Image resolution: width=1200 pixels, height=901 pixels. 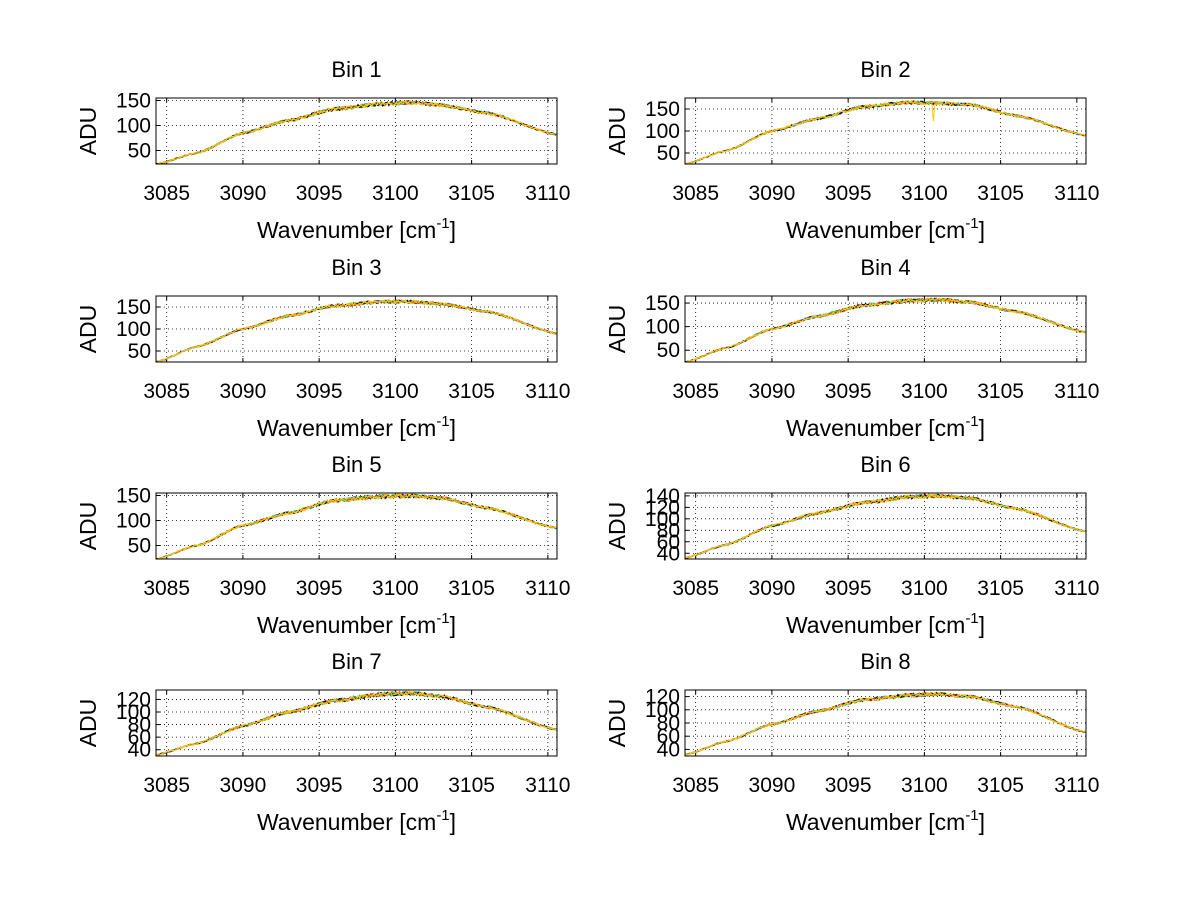 What do you see at coordinates (356, 661) in the screenshot?
I see `subplot-title: Bin 7` at bounding box center [356, 661].